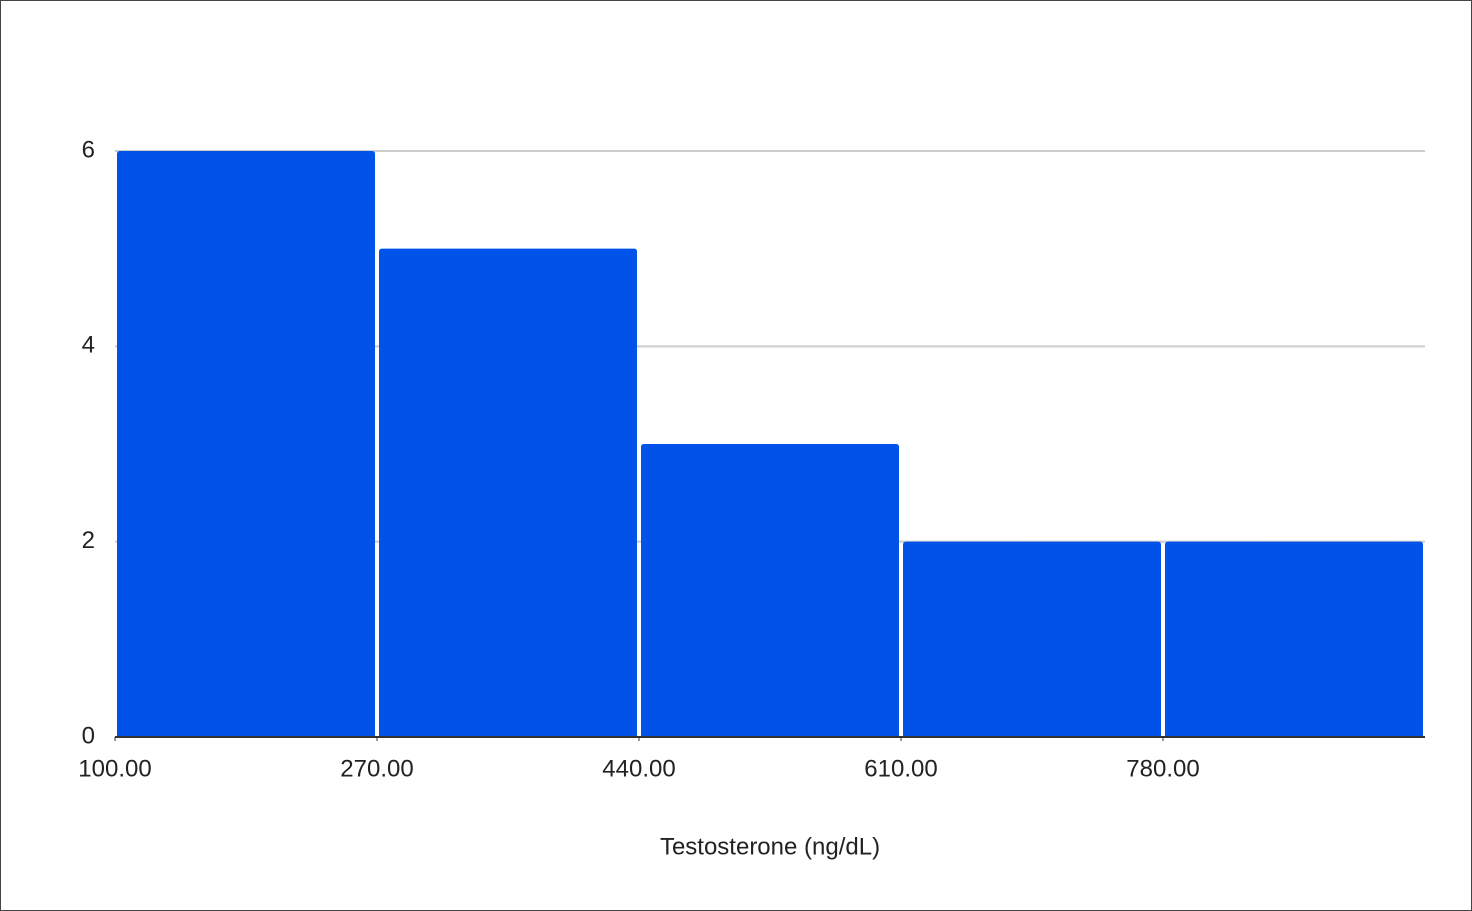 The width and height of the screenshot is (1472, 911). Describe the element at coordinates (770, 846) in the screenshot. I see `x-axis-label: Testosterone (ng/dL)` at that location.